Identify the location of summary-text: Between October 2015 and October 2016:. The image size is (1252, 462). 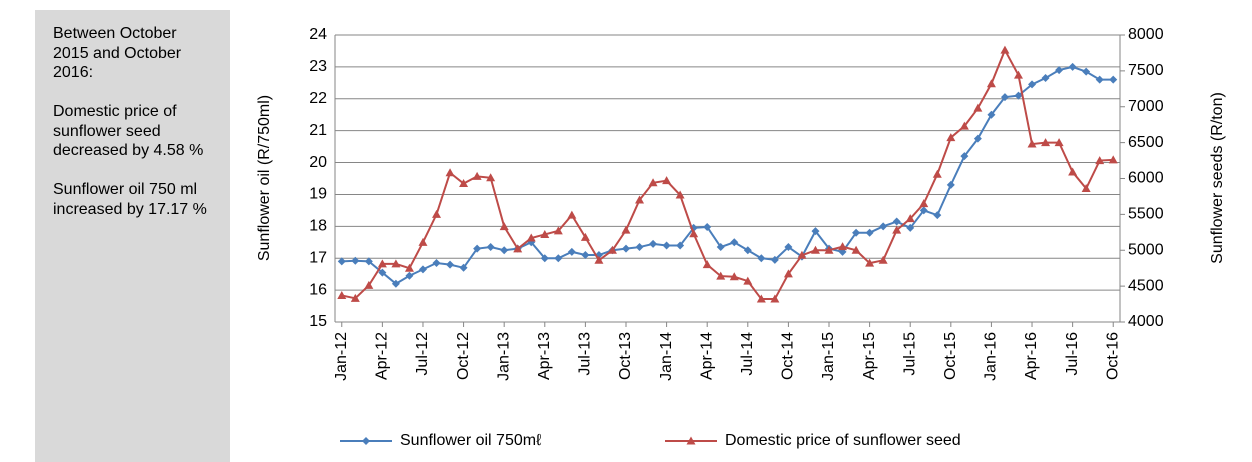
(117, 53).